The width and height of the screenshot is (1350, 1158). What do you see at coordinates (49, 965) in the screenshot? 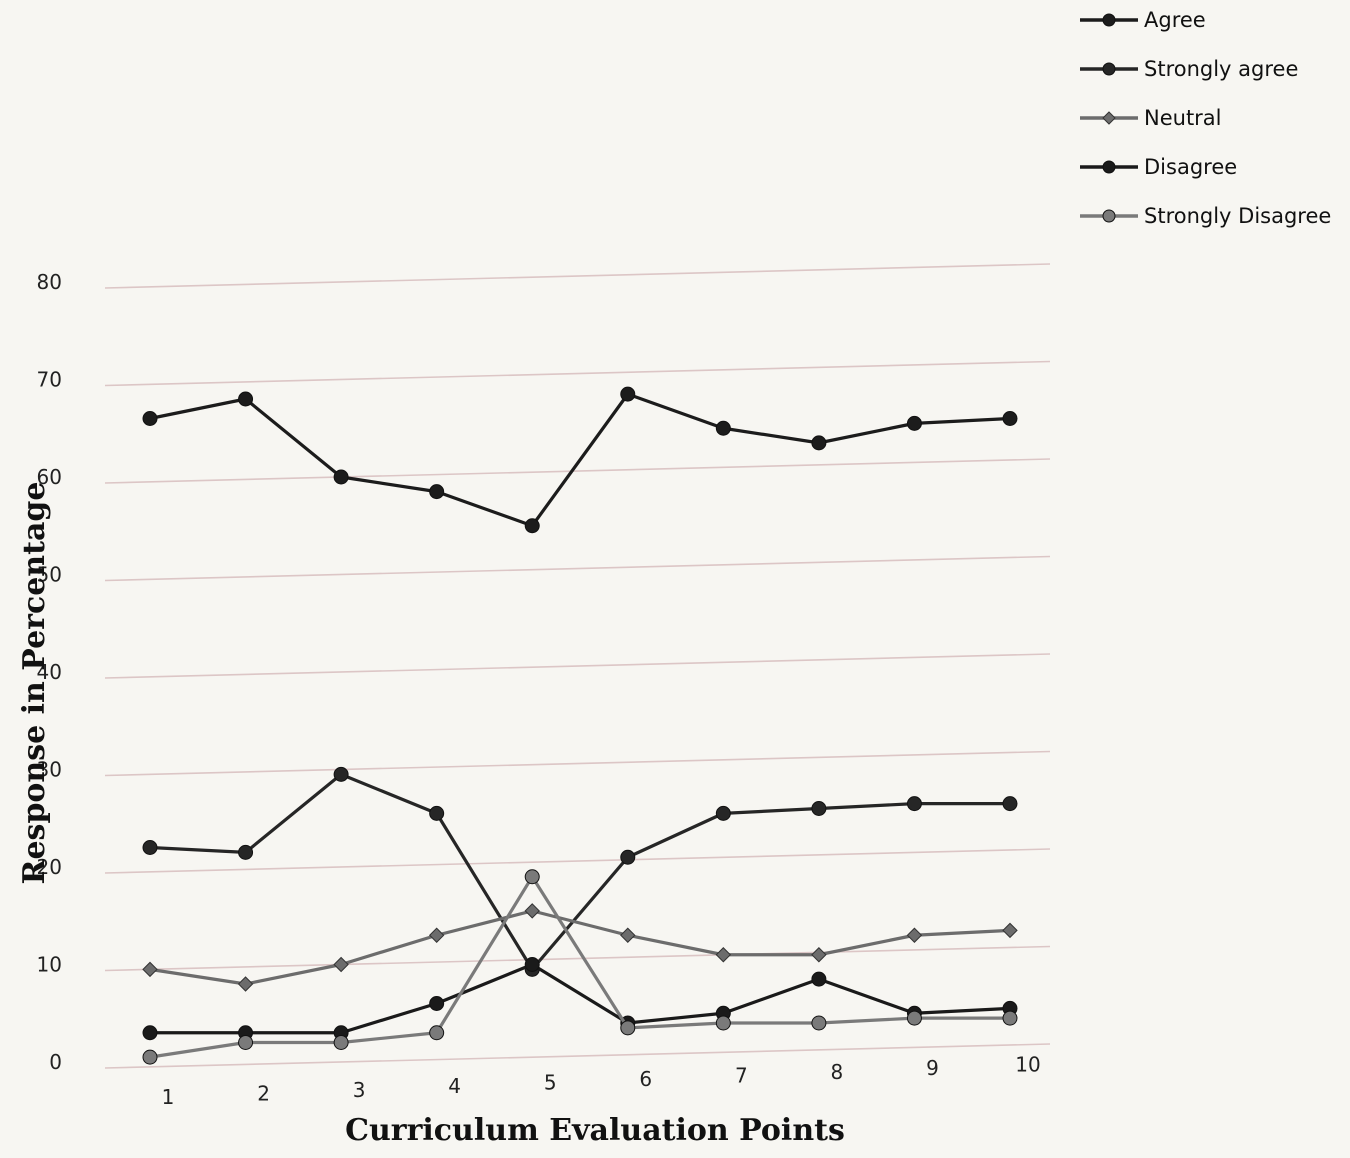
I see `y-tick-label: 10` at bounding box center [49, 965].